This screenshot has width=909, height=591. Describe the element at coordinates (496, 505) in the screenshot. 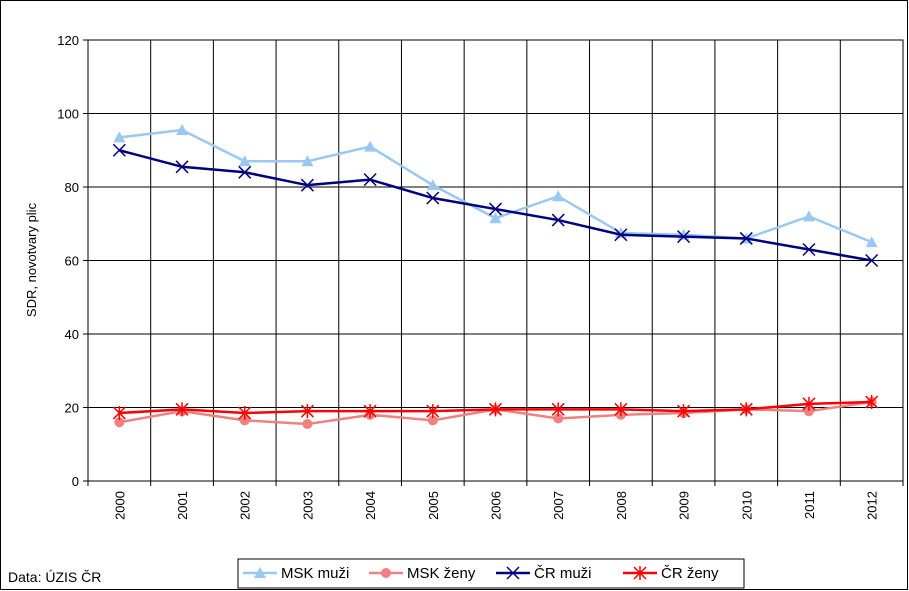

I see `x-tick-label: 2006` at that location.